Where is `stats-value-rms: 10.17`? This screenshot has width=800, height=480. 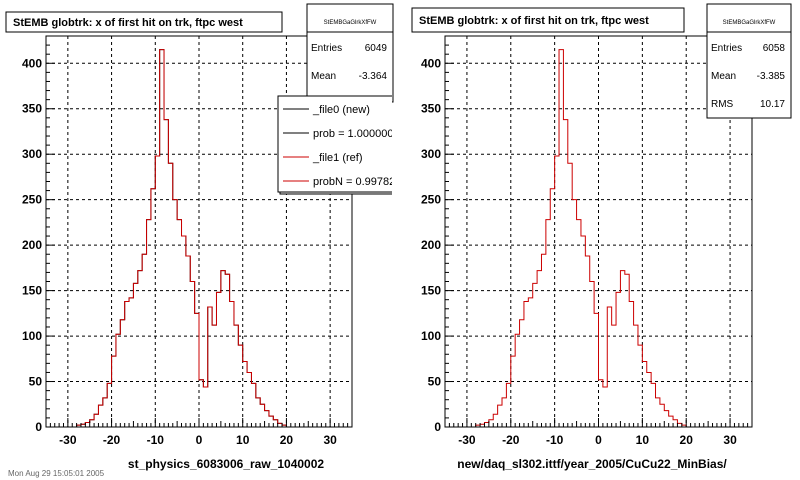 stats-value-rms: 10.17 is located at coordinates (772, 104).